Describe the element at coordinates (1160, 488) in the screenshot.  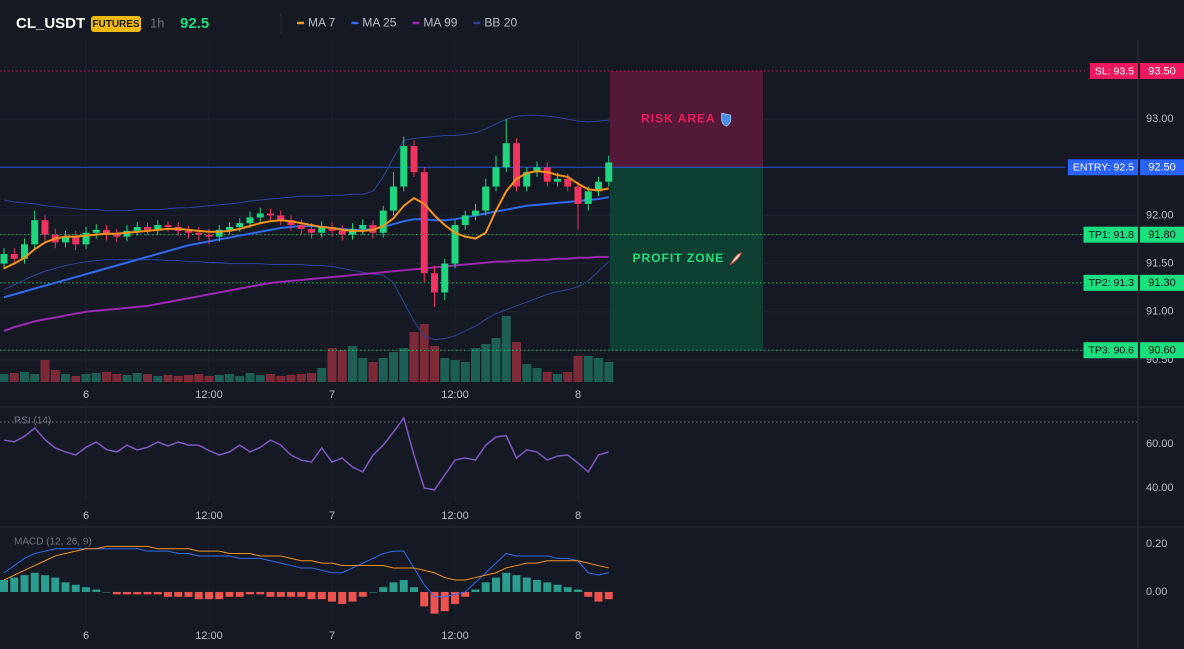
I see `y-tick-label: 40.00` at that location.